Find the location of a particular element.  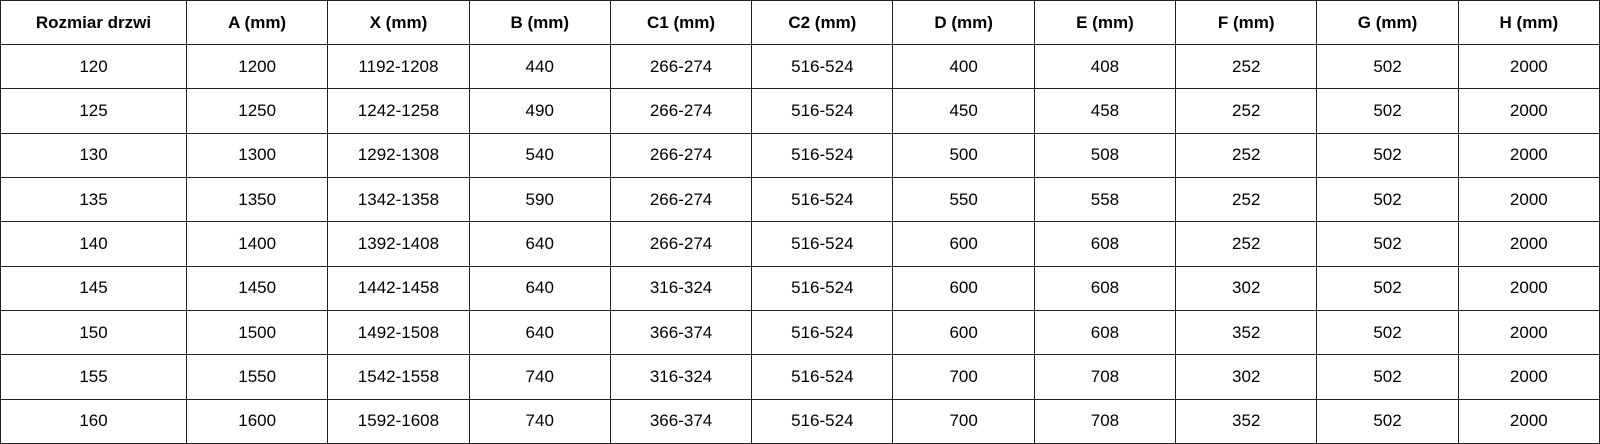

table-cell: 1550 is located at coordinates (257, 377).